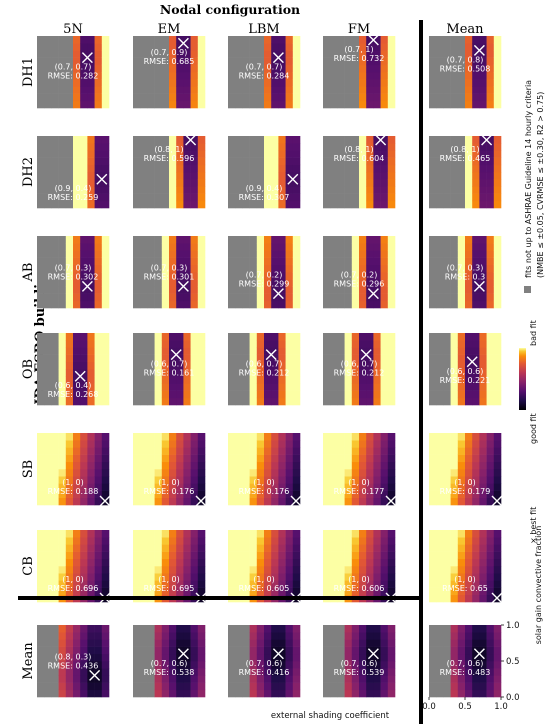 The image size is (550, 724). What do you see at coordinates (533, 525) in the screenshot?
I see `legend-best-fit-label: × best fit` at bounding box center [533, 525].